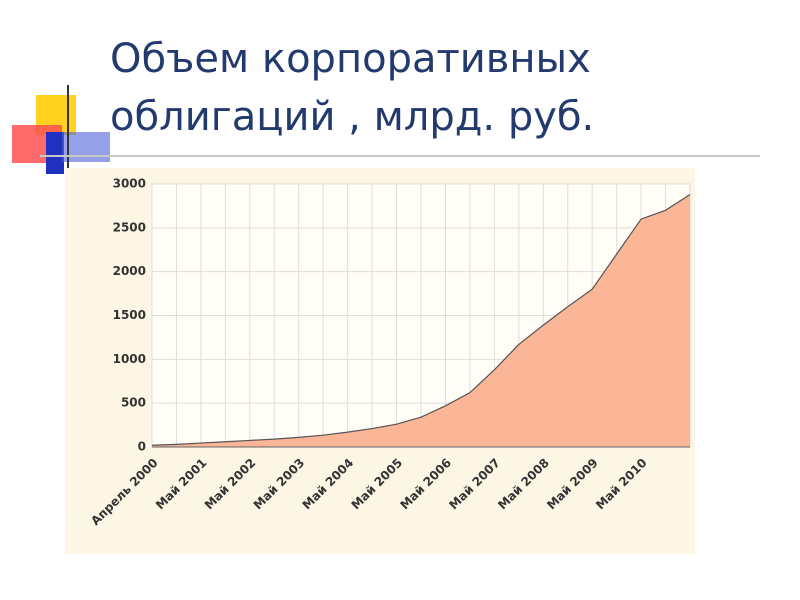 Image resolution: width=800 pixels, height=600 pixels. I want to click on title-line: облигаций , млрд. руб., so click(352, 117).